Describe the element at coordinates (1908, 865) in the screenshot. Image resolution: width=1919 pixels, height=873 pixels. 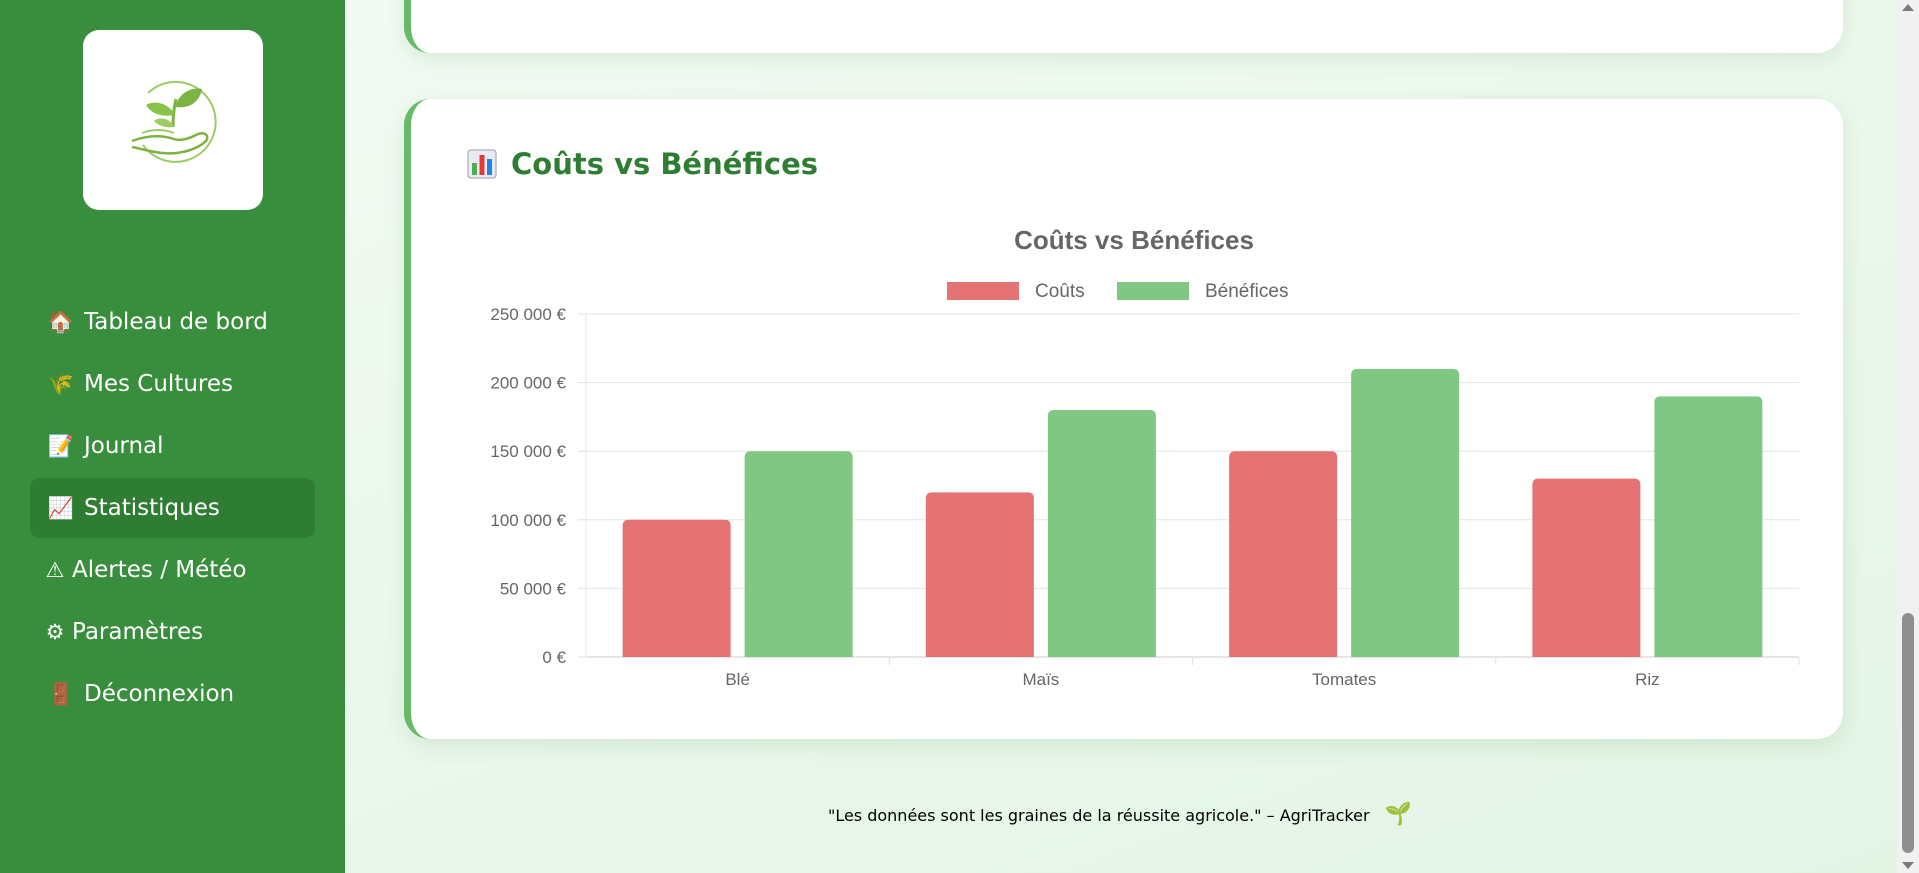
I see `scroll-down-arrow-icon` at that location.